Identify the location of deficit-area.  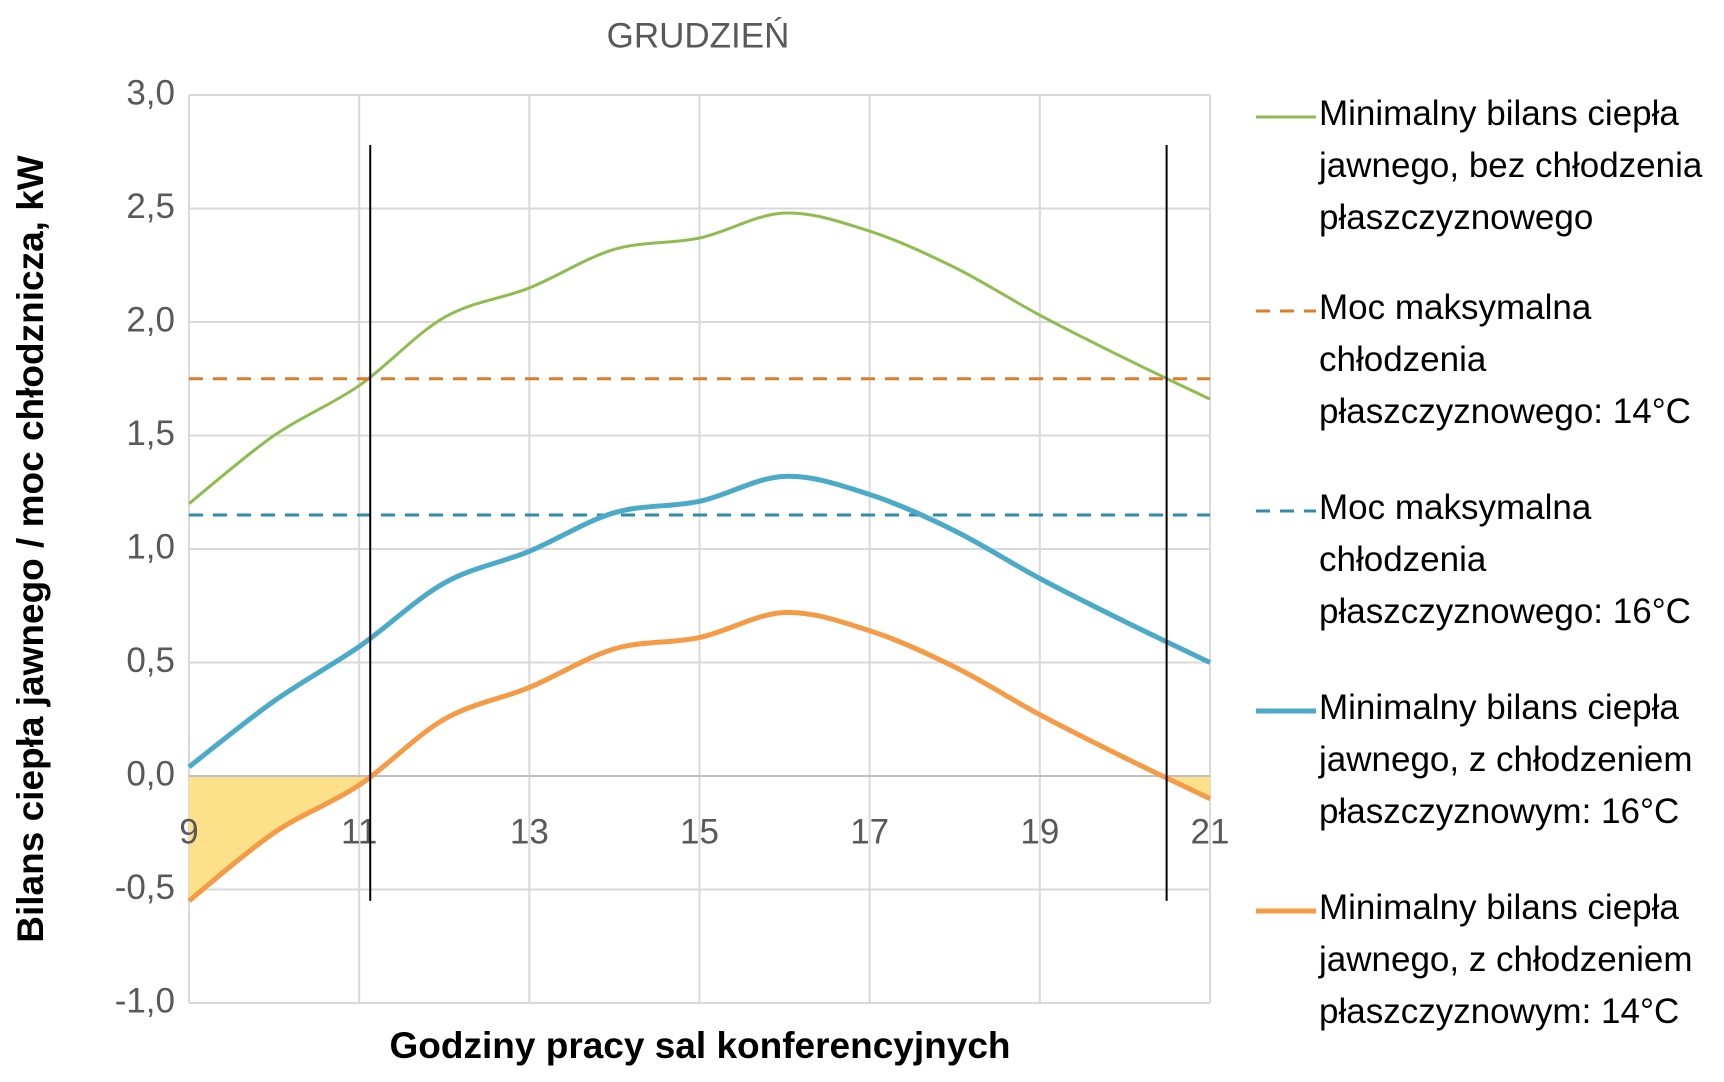
(699, 838).